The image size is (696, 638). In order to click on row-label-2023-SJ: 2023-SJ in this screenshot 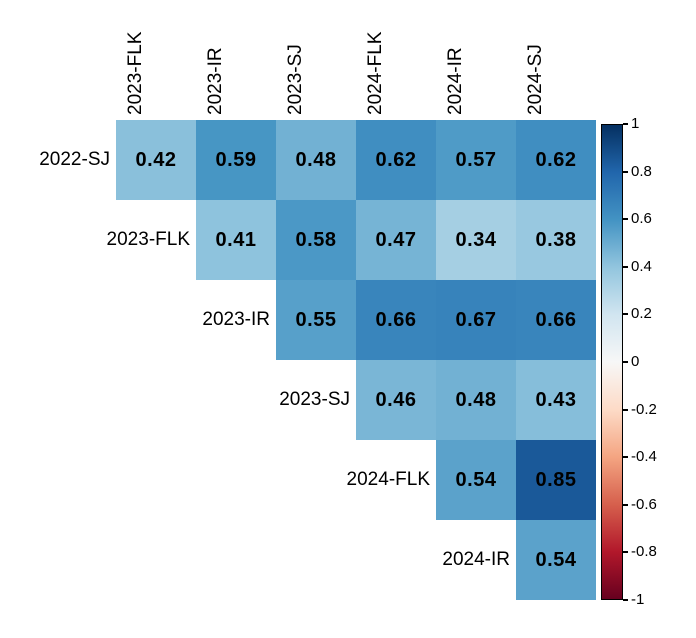, I will do `click(314, 399)`.